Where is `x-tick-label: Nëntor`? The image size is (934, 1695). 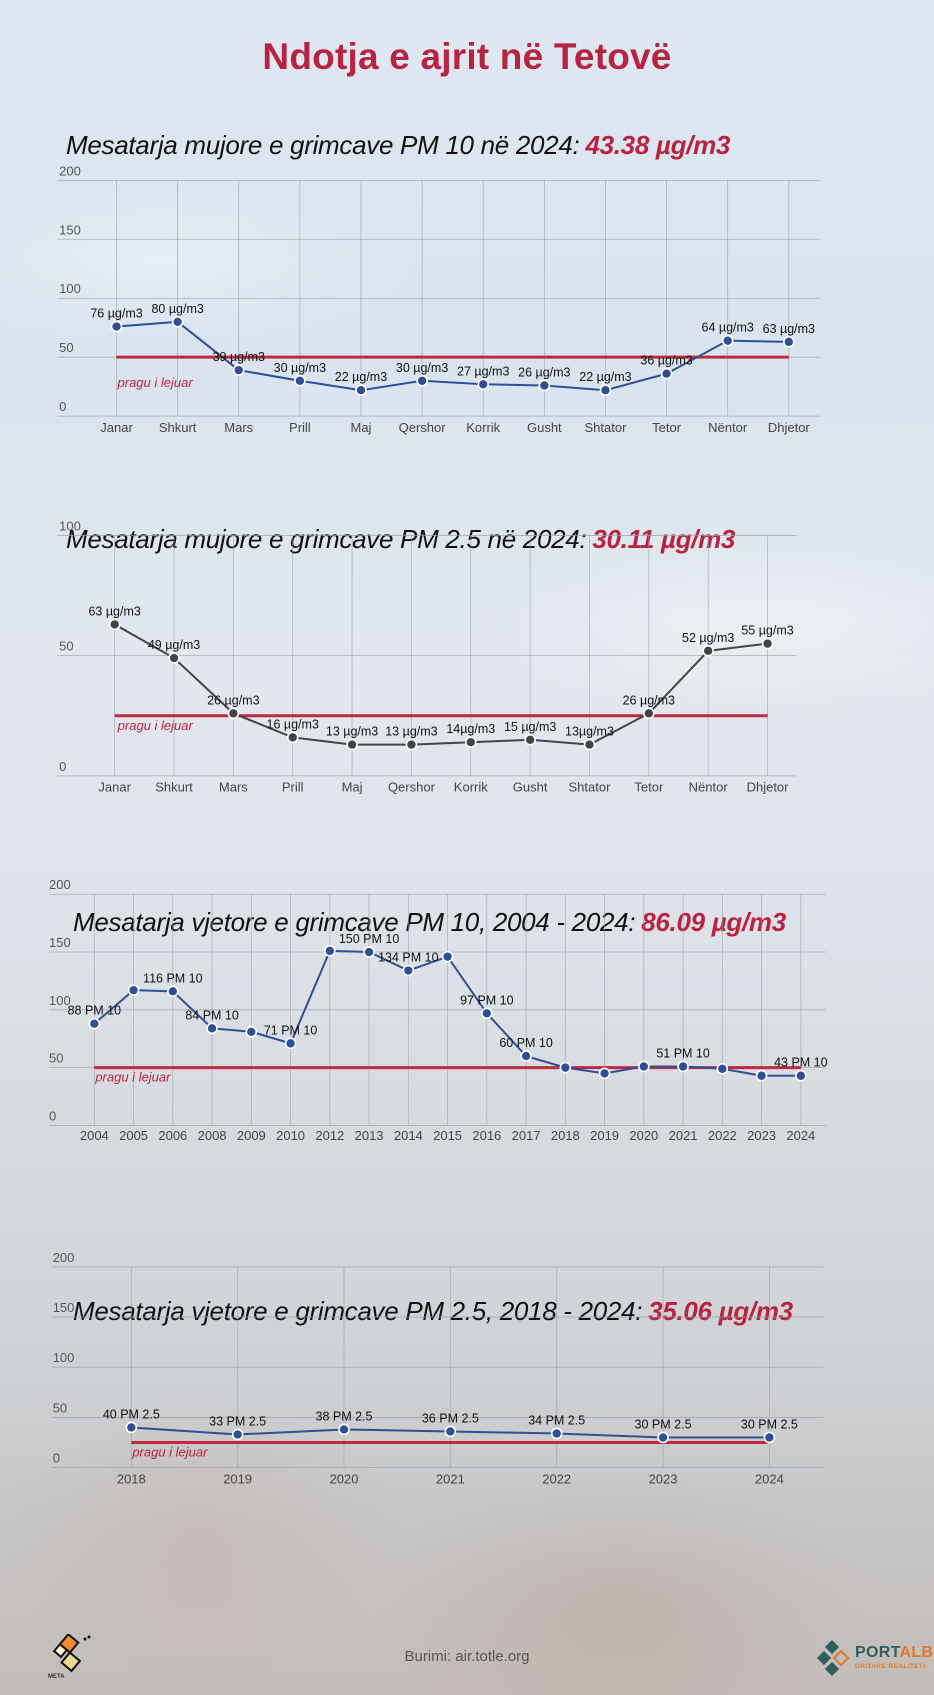
x-tick-label: Nëntor is located at coordinates (709, 787).